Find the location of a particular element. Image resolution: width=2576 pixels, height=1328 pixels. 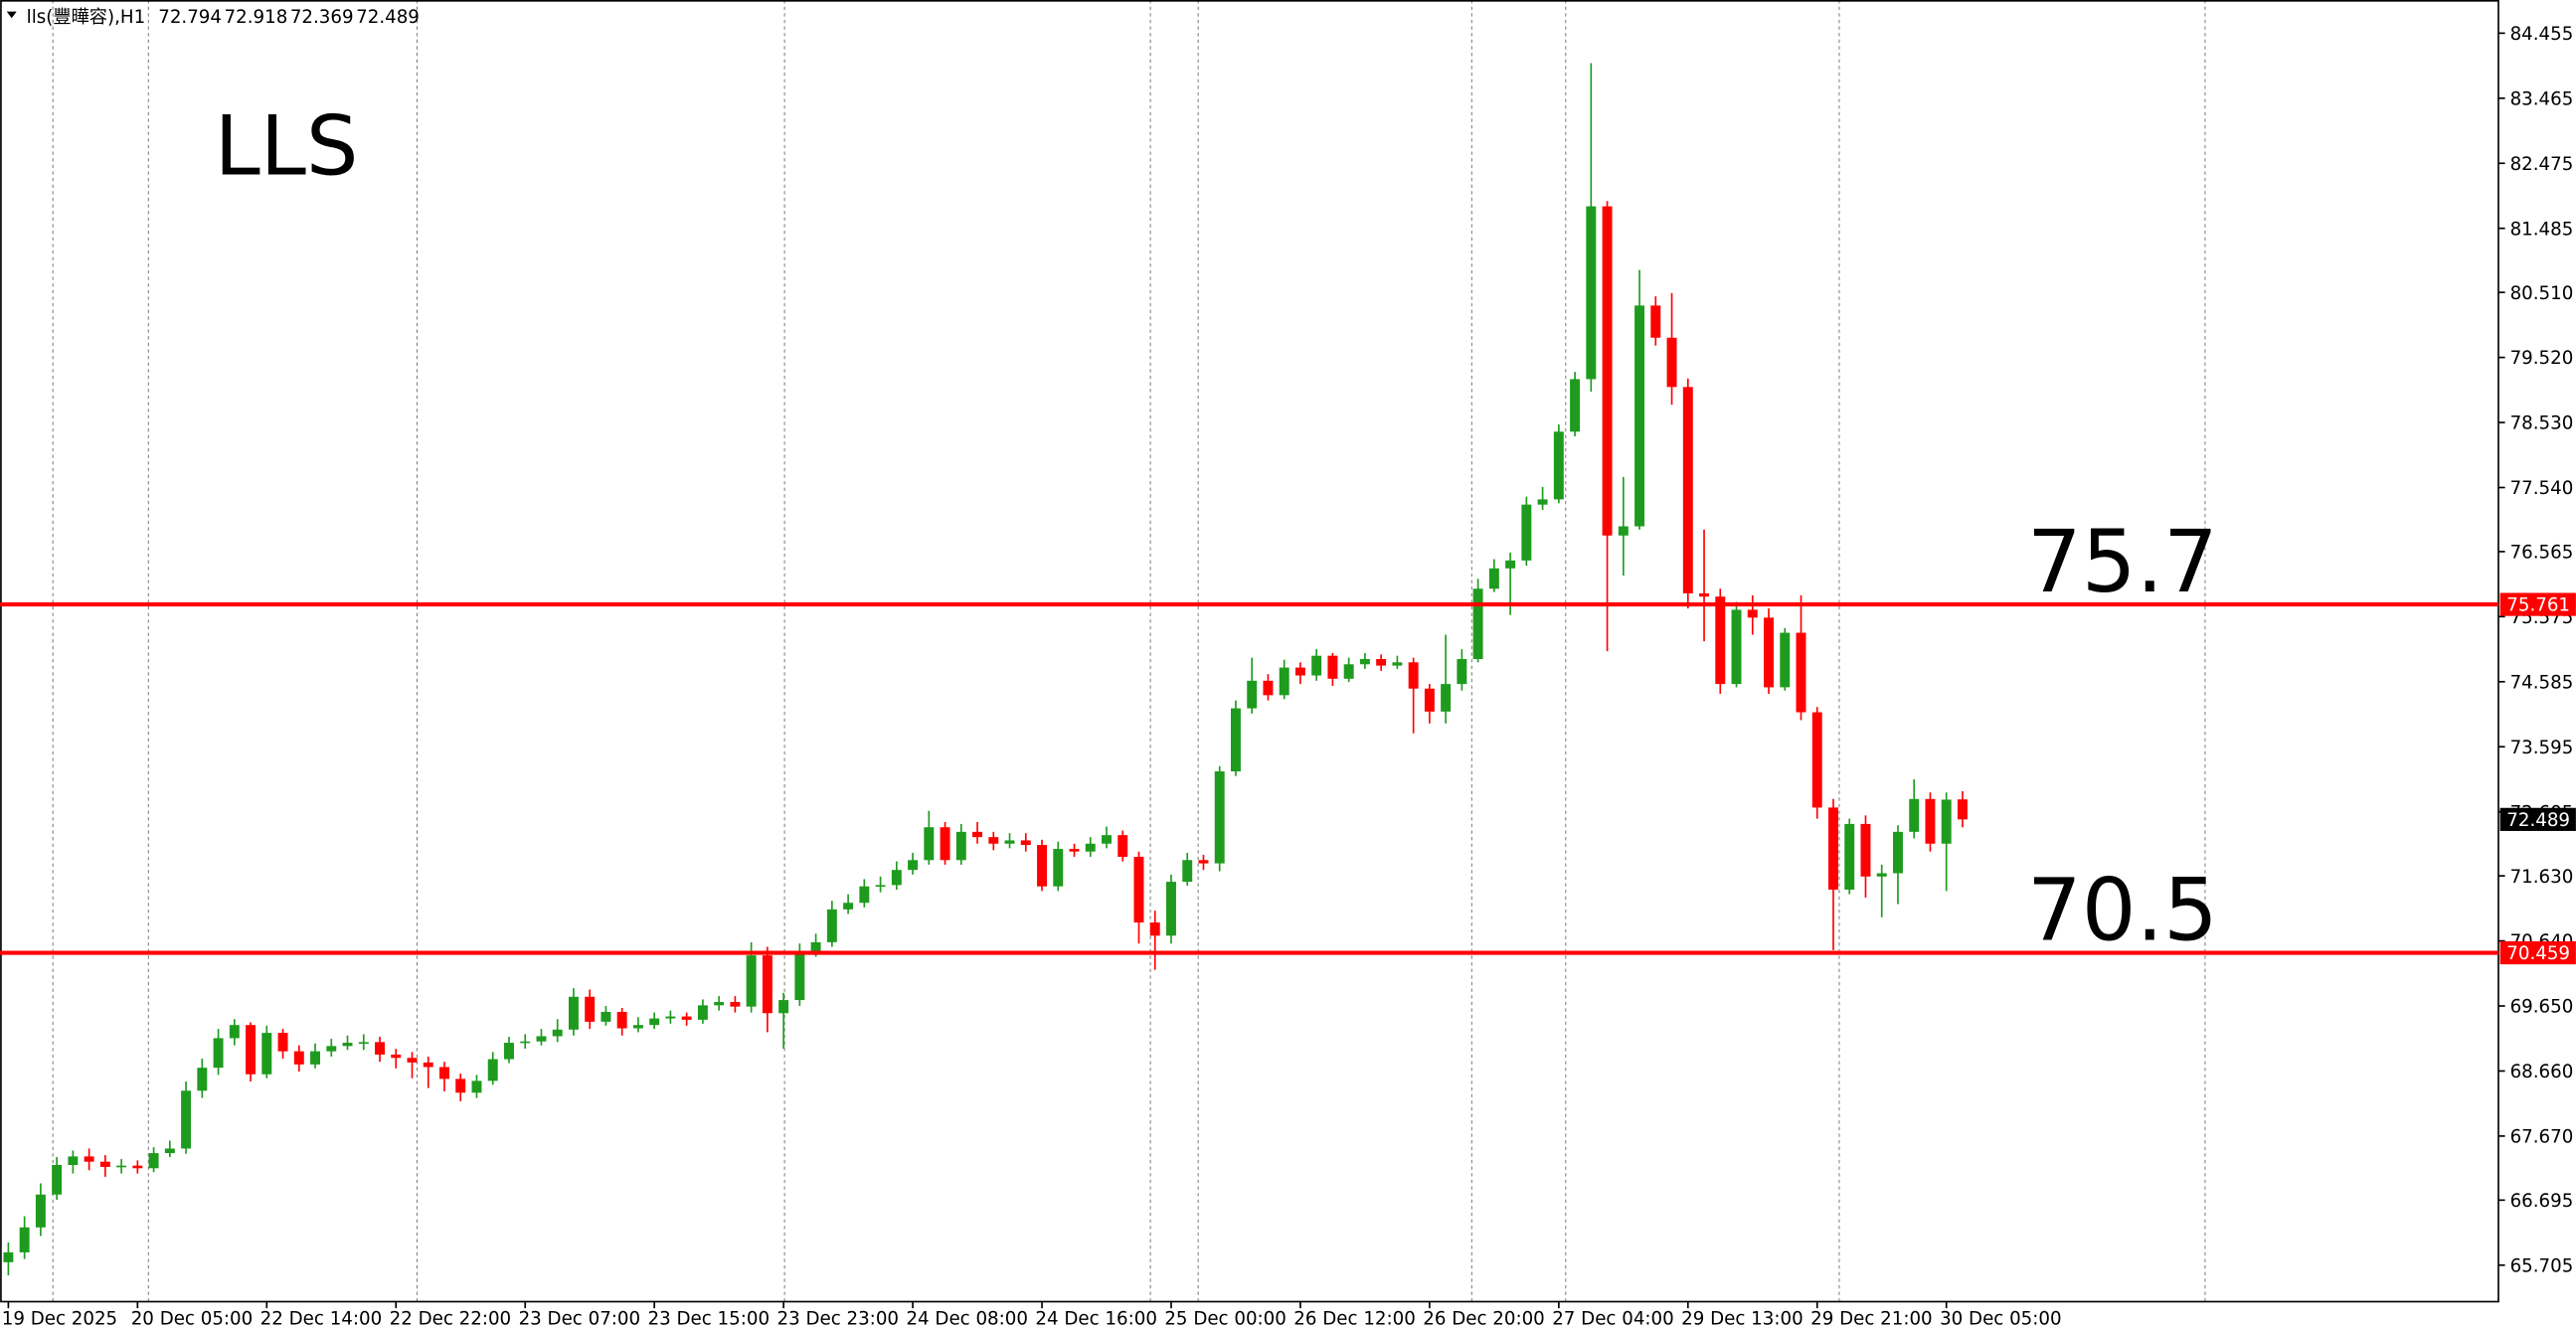

chart-title: LLS is located at coordinates (287, 146).